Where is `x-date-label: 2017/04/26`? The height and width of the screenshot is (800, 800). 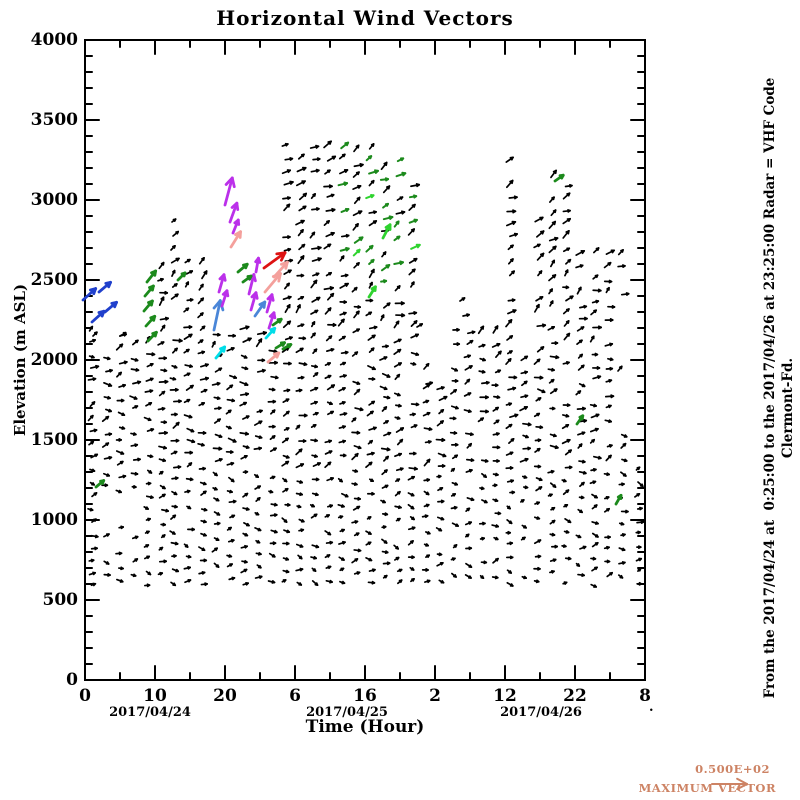
x-date-label: 2017/04/26 is located at coordinates (541, 712).